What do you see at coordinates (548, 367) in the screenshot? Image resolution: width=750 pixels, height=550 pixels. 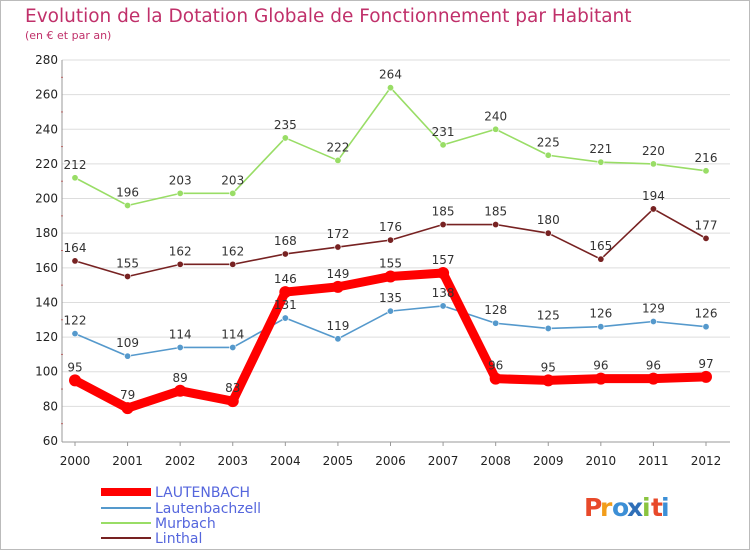 I see `data-label: 95` at bounding box center [548, 367].